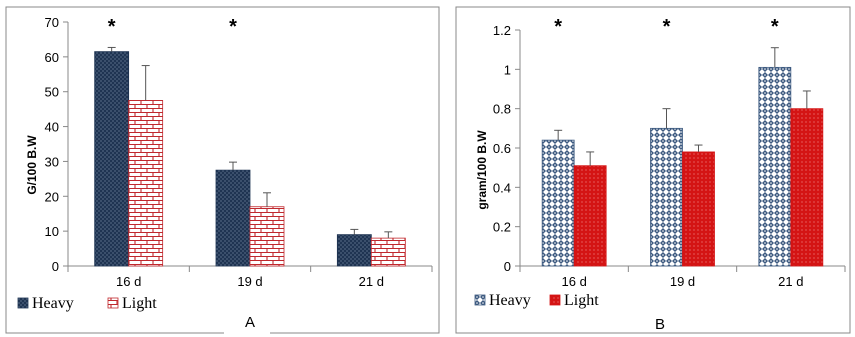 This screenshot has width=855, height=337. I want to click on y-tick-label: 0.4, so click(502, 187).